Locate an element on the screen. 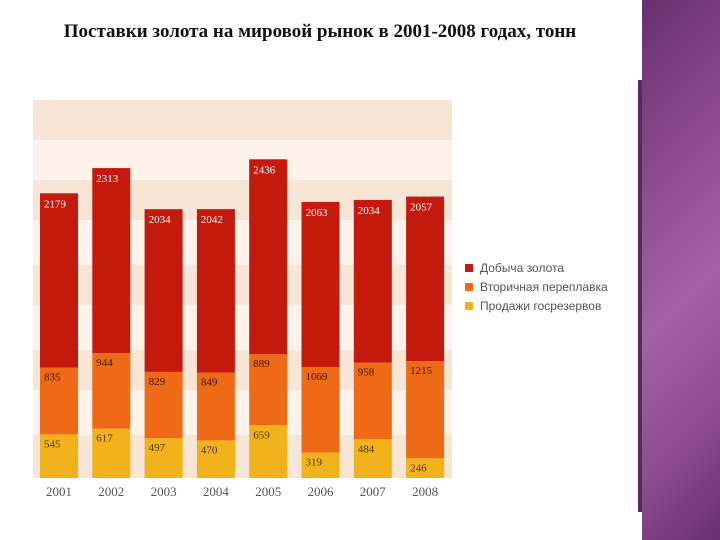  x-tick-2008: 2008 is located at coordinates (425, 491).